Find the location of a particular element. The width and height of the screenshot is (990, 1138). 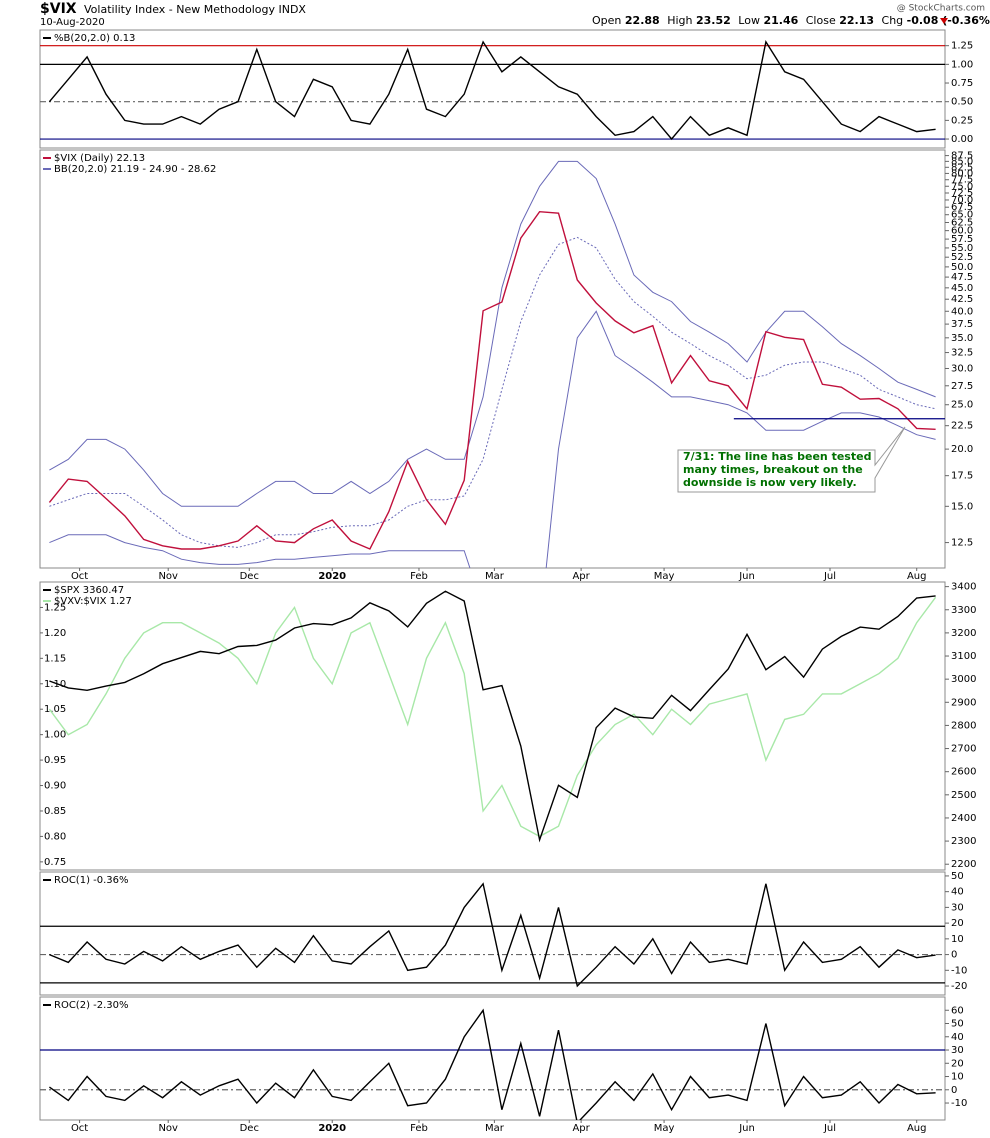

source: @ StockCharts.com is located at coordinates (941, 9).